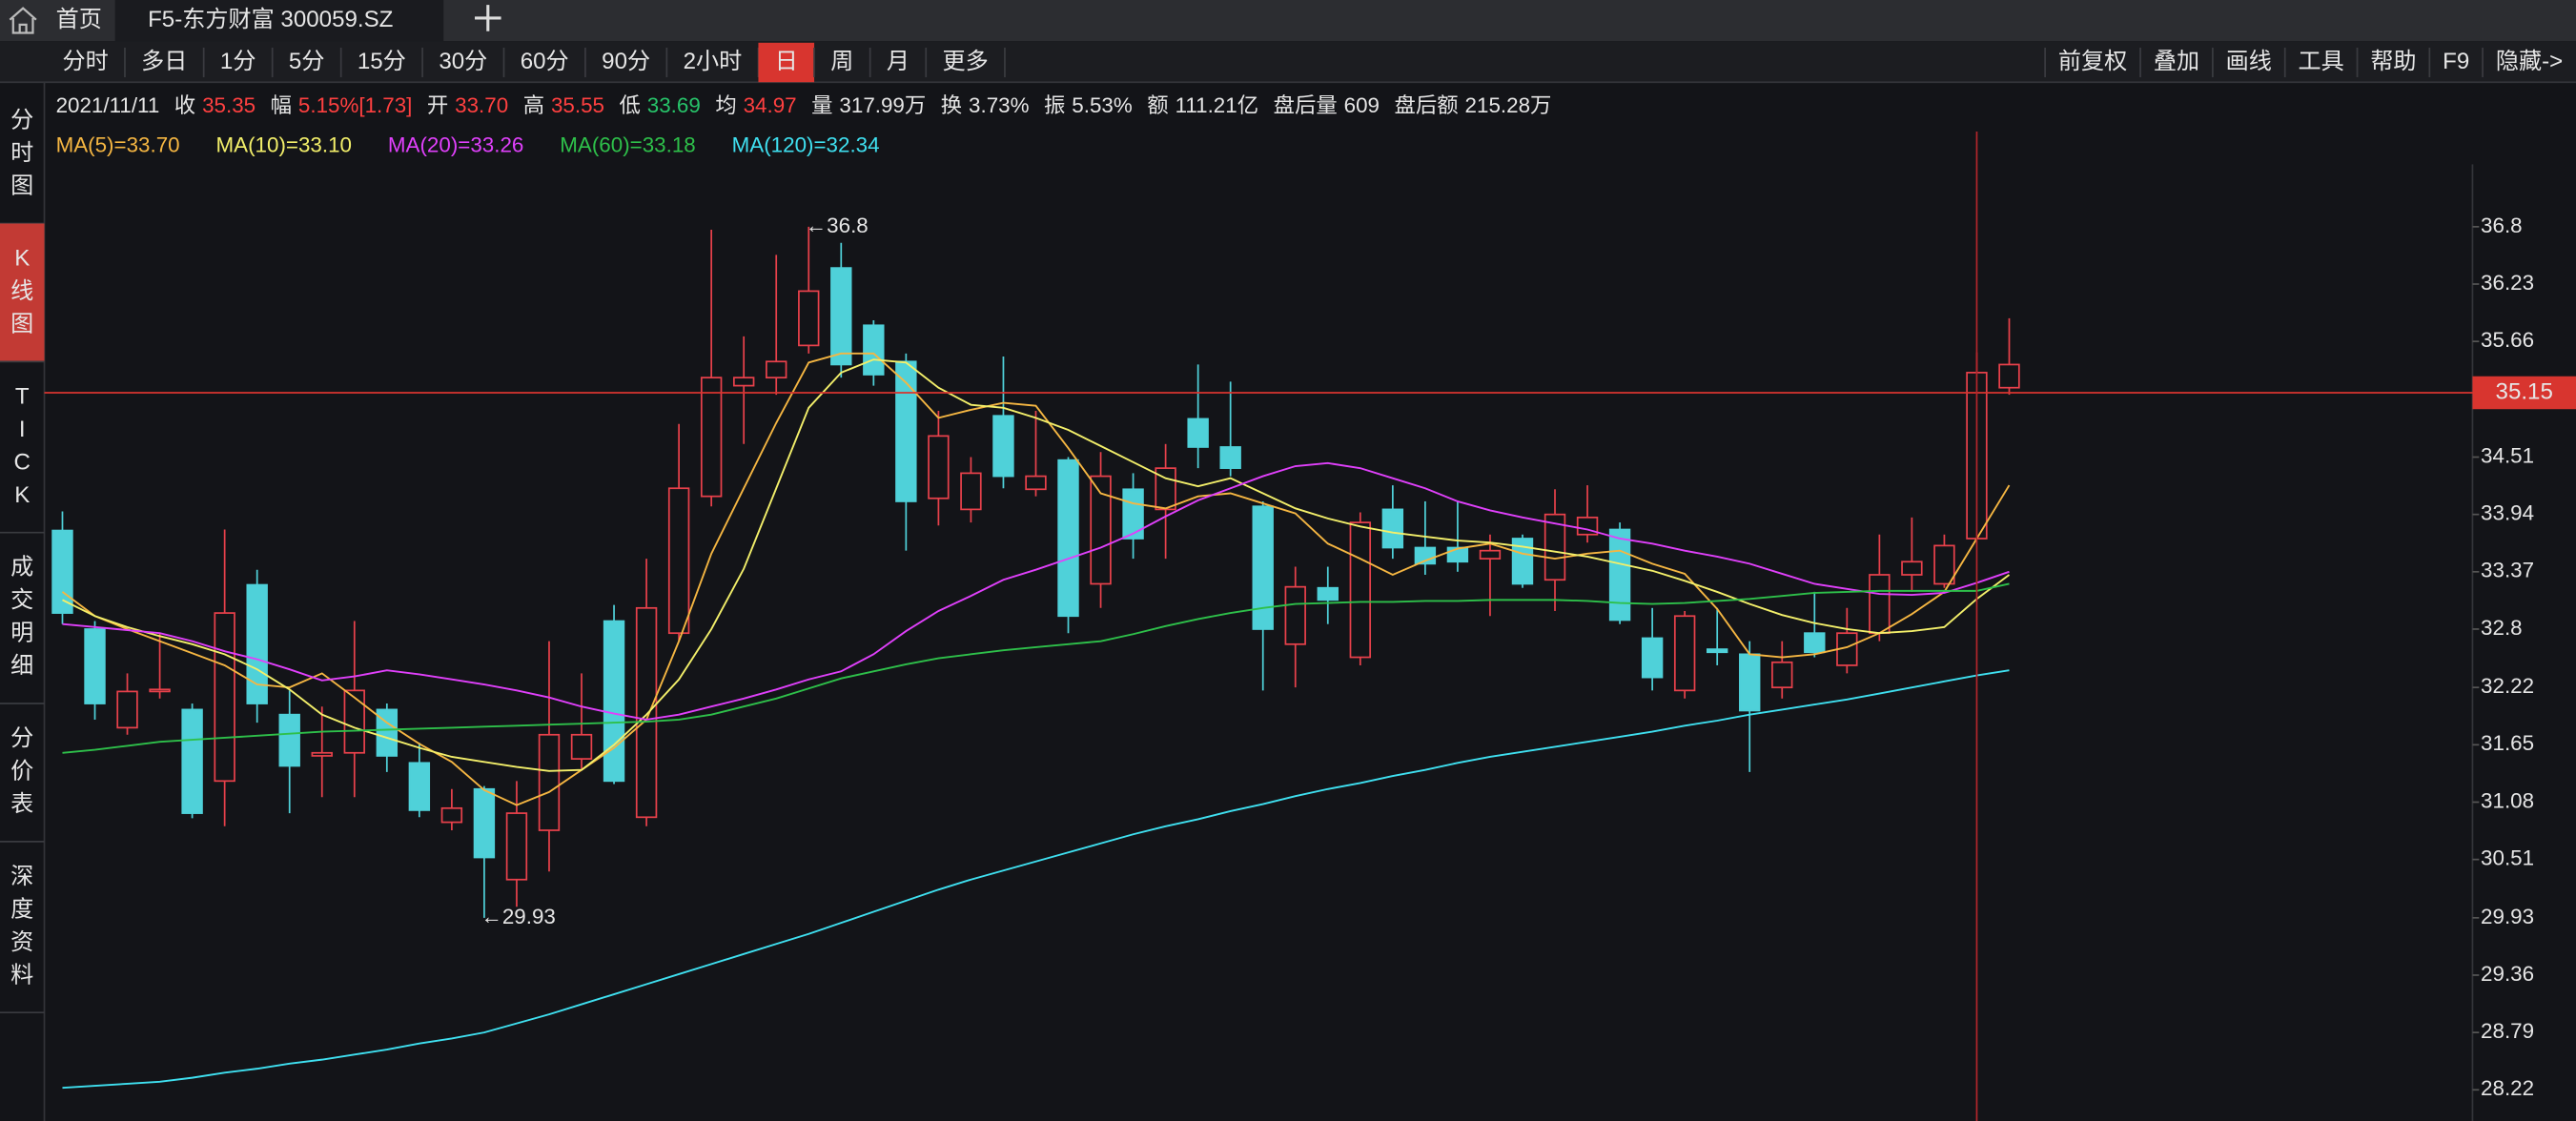 This screenshot has width=2576, height=1121. Describe the element at coordinates (2176, 61) in the screenshot. I see `tool-button: 叠加` at that location.